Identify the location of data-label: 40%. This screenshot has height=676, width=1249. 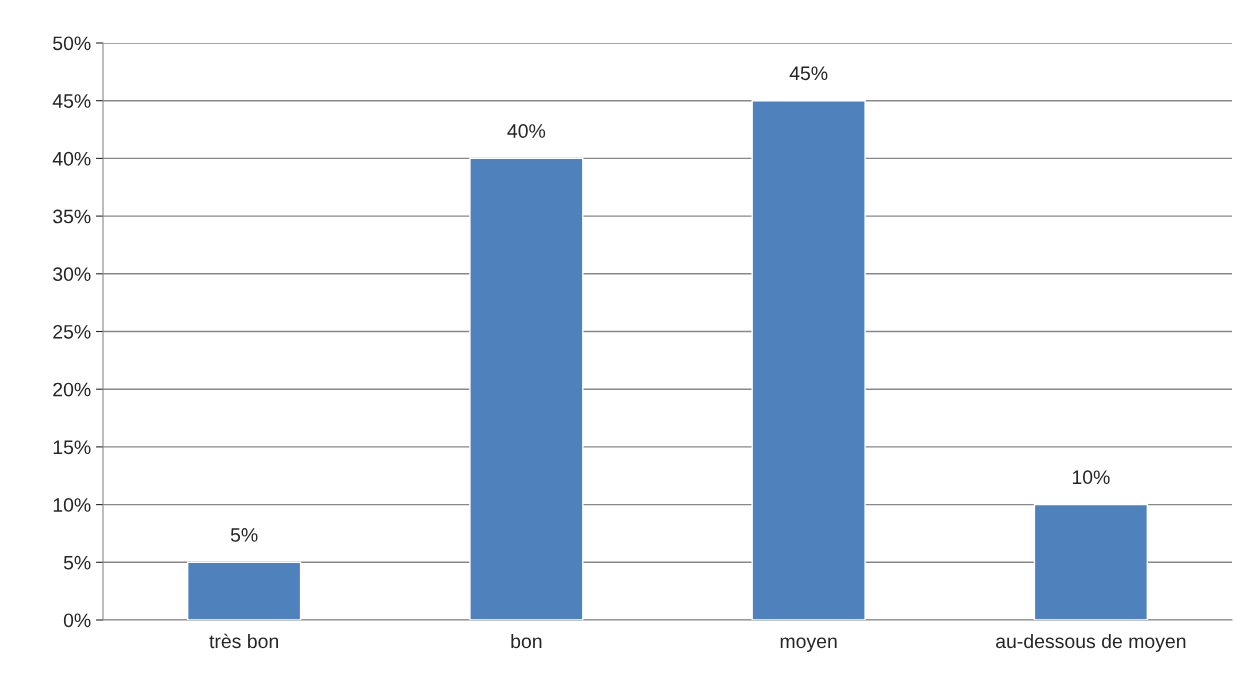
(526, 131).